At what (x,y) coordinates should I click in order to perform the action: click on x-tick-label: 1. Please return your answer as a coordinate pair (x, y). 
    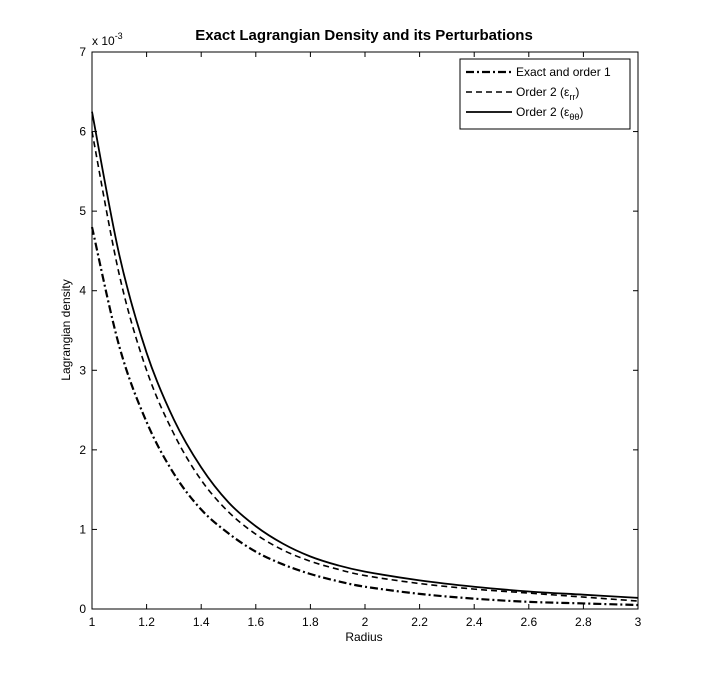
    Looking at the image, I should click on (92, 622).